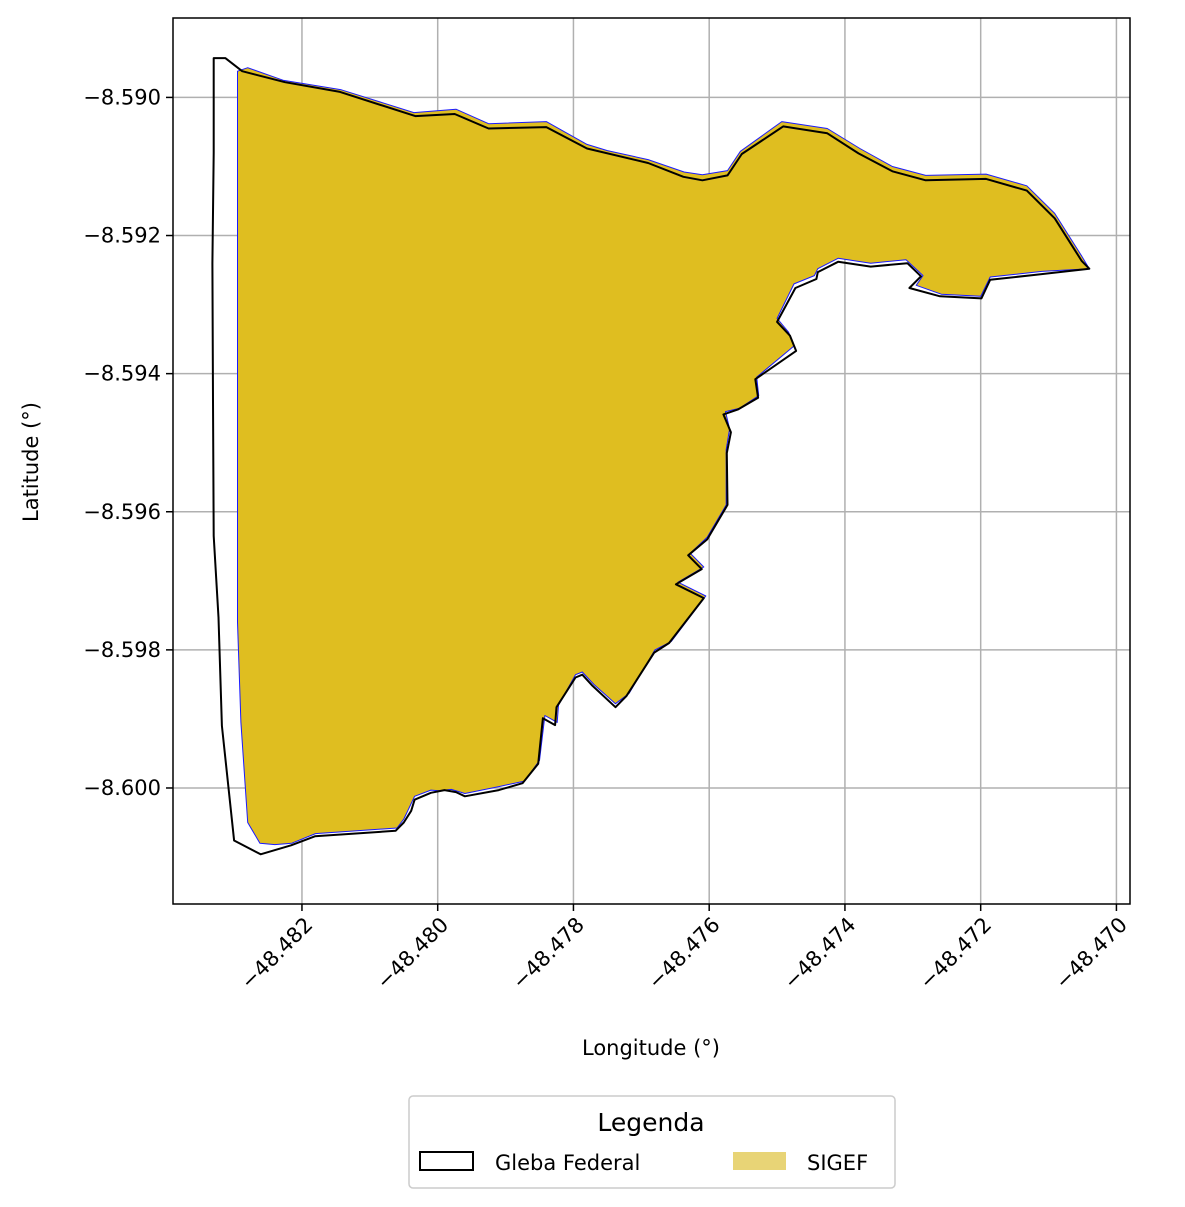  What do you see at coordinates (837, 1163) in the screenshot?
I see `legend-label-sigef: SIGEF` at bounding box center [837, 1163].